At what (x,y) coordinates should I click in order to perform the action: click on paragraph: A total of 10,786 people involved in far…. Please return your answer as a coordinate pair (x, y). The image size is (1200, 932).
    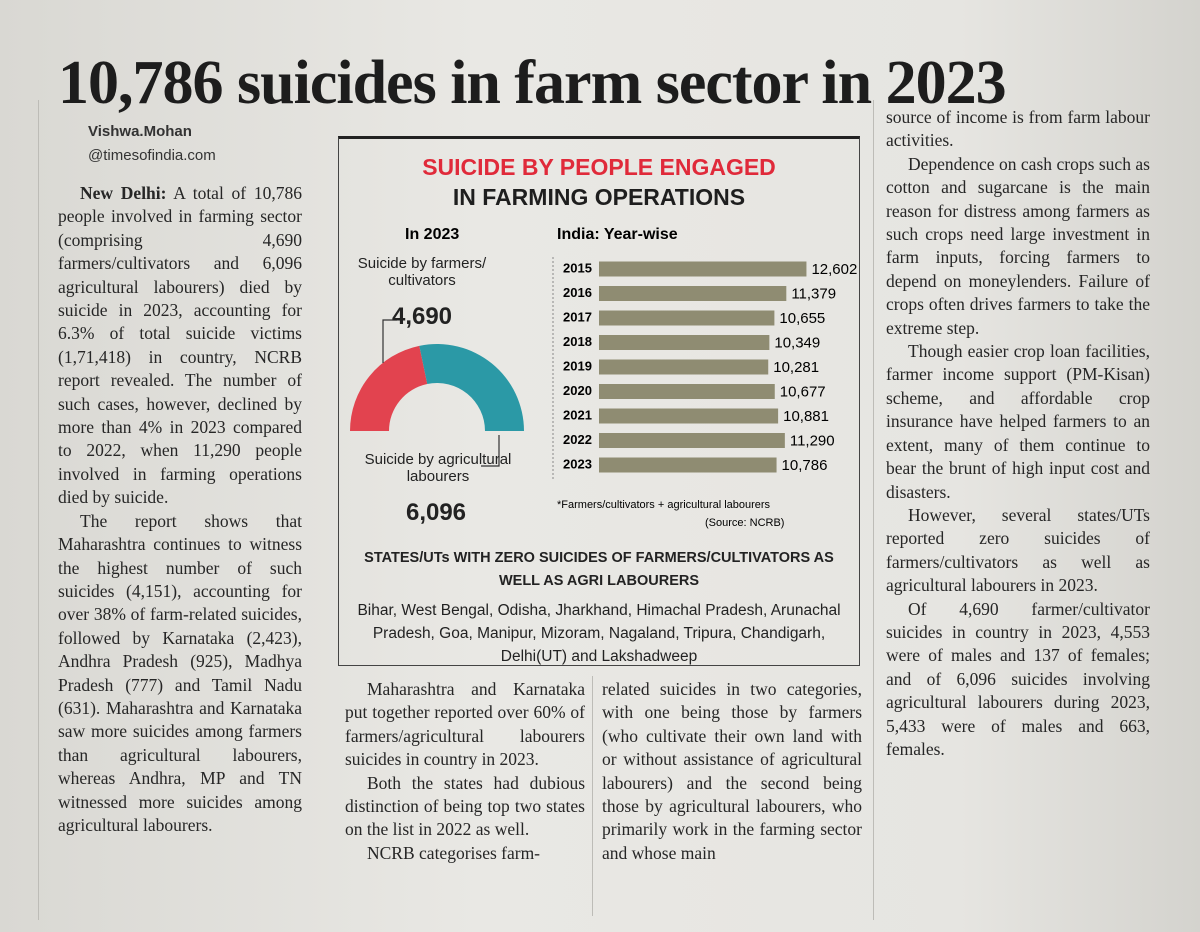
    Looking at the image, I should click on (180, 345).